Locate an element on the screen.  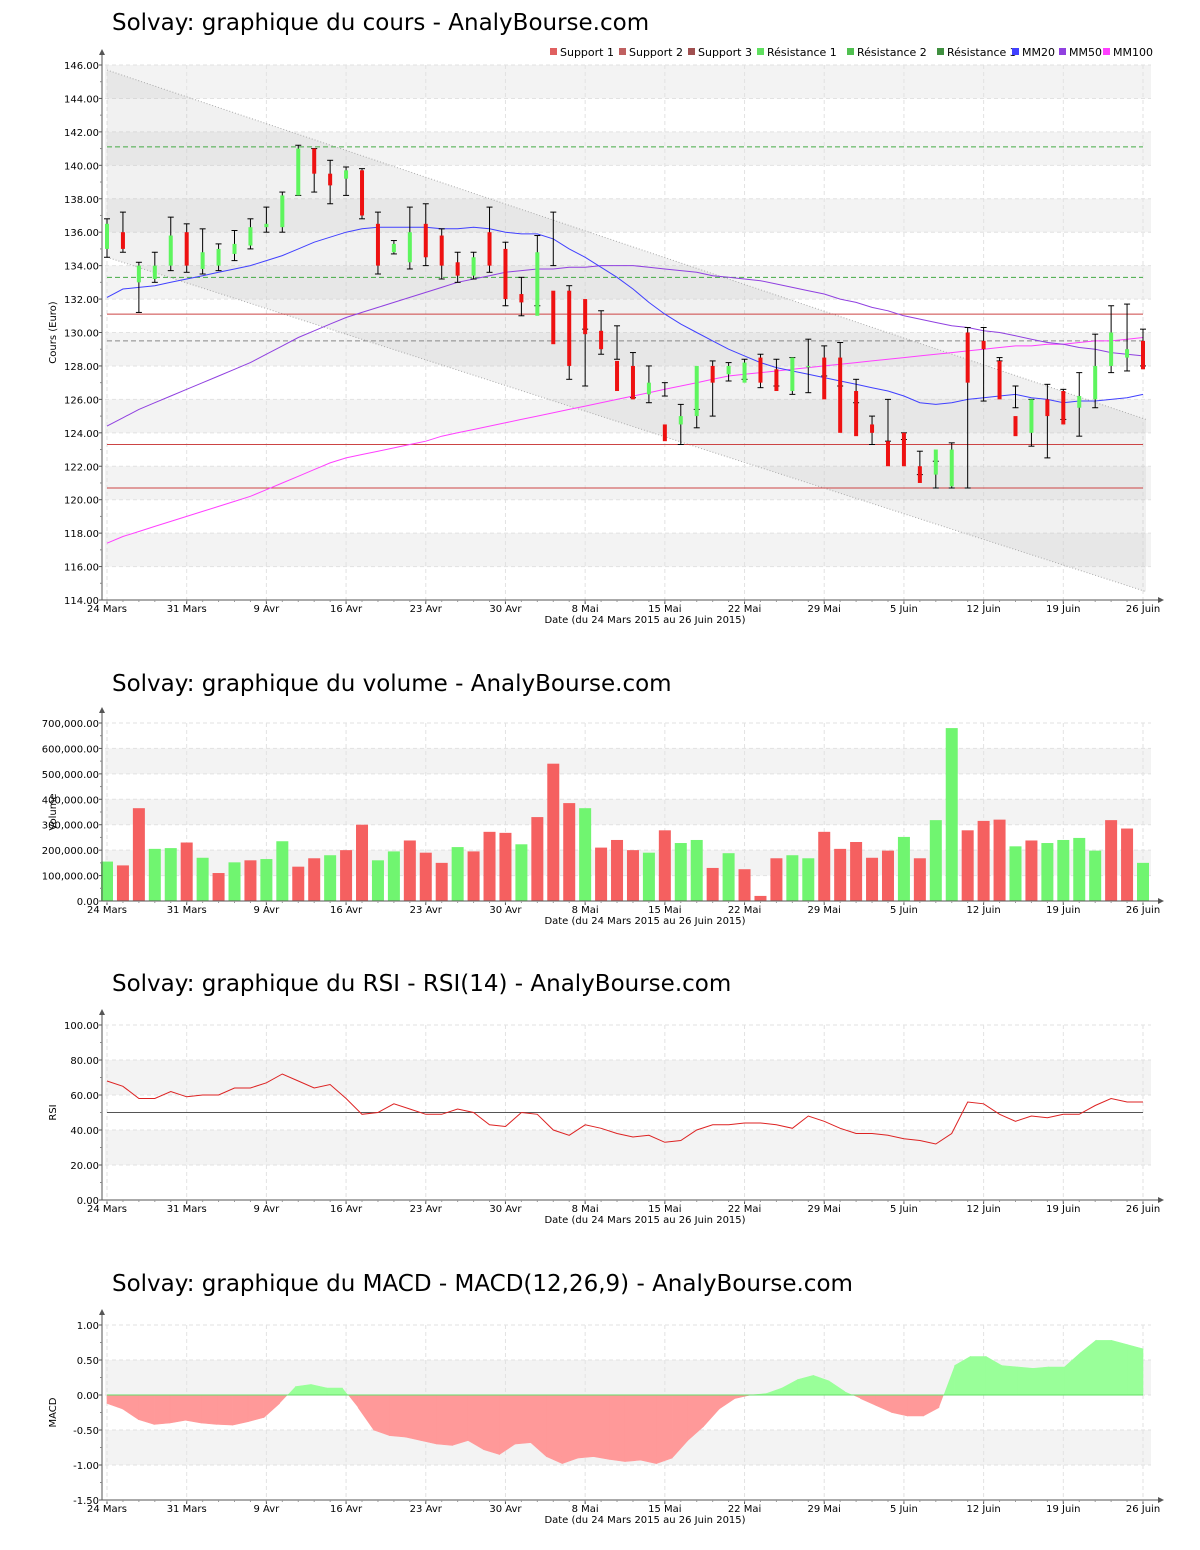
y-tick-label: 146.00 is located at coordinates (81, 66).